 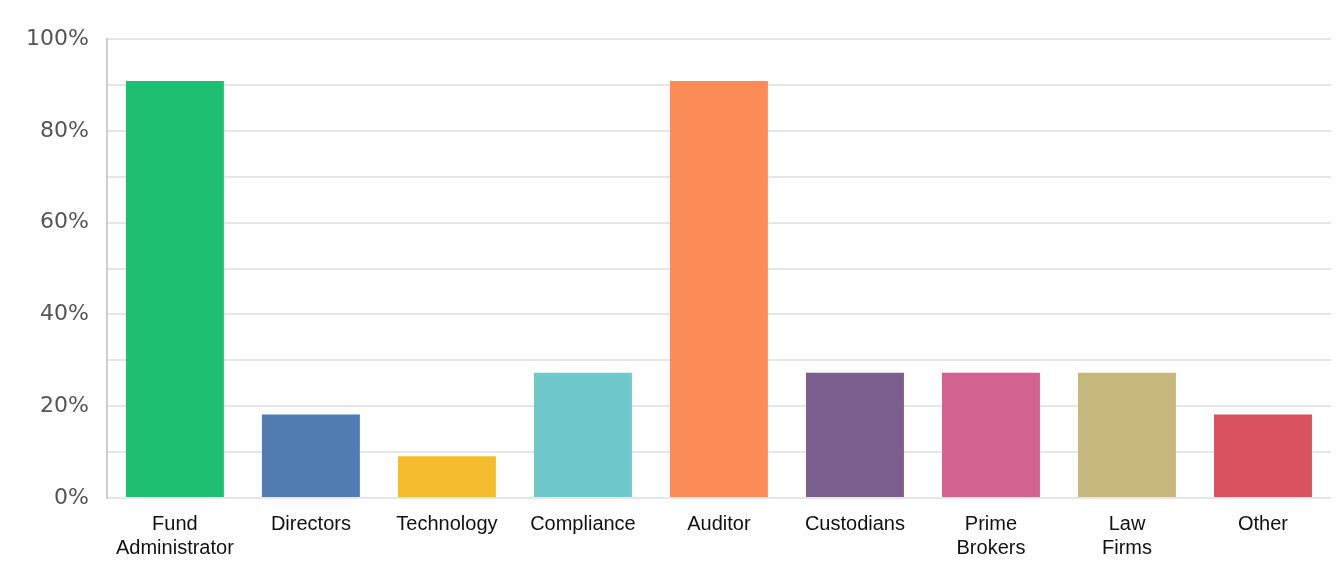 I want to click on y-tick-label: 0%, so click(x=71, y=496).